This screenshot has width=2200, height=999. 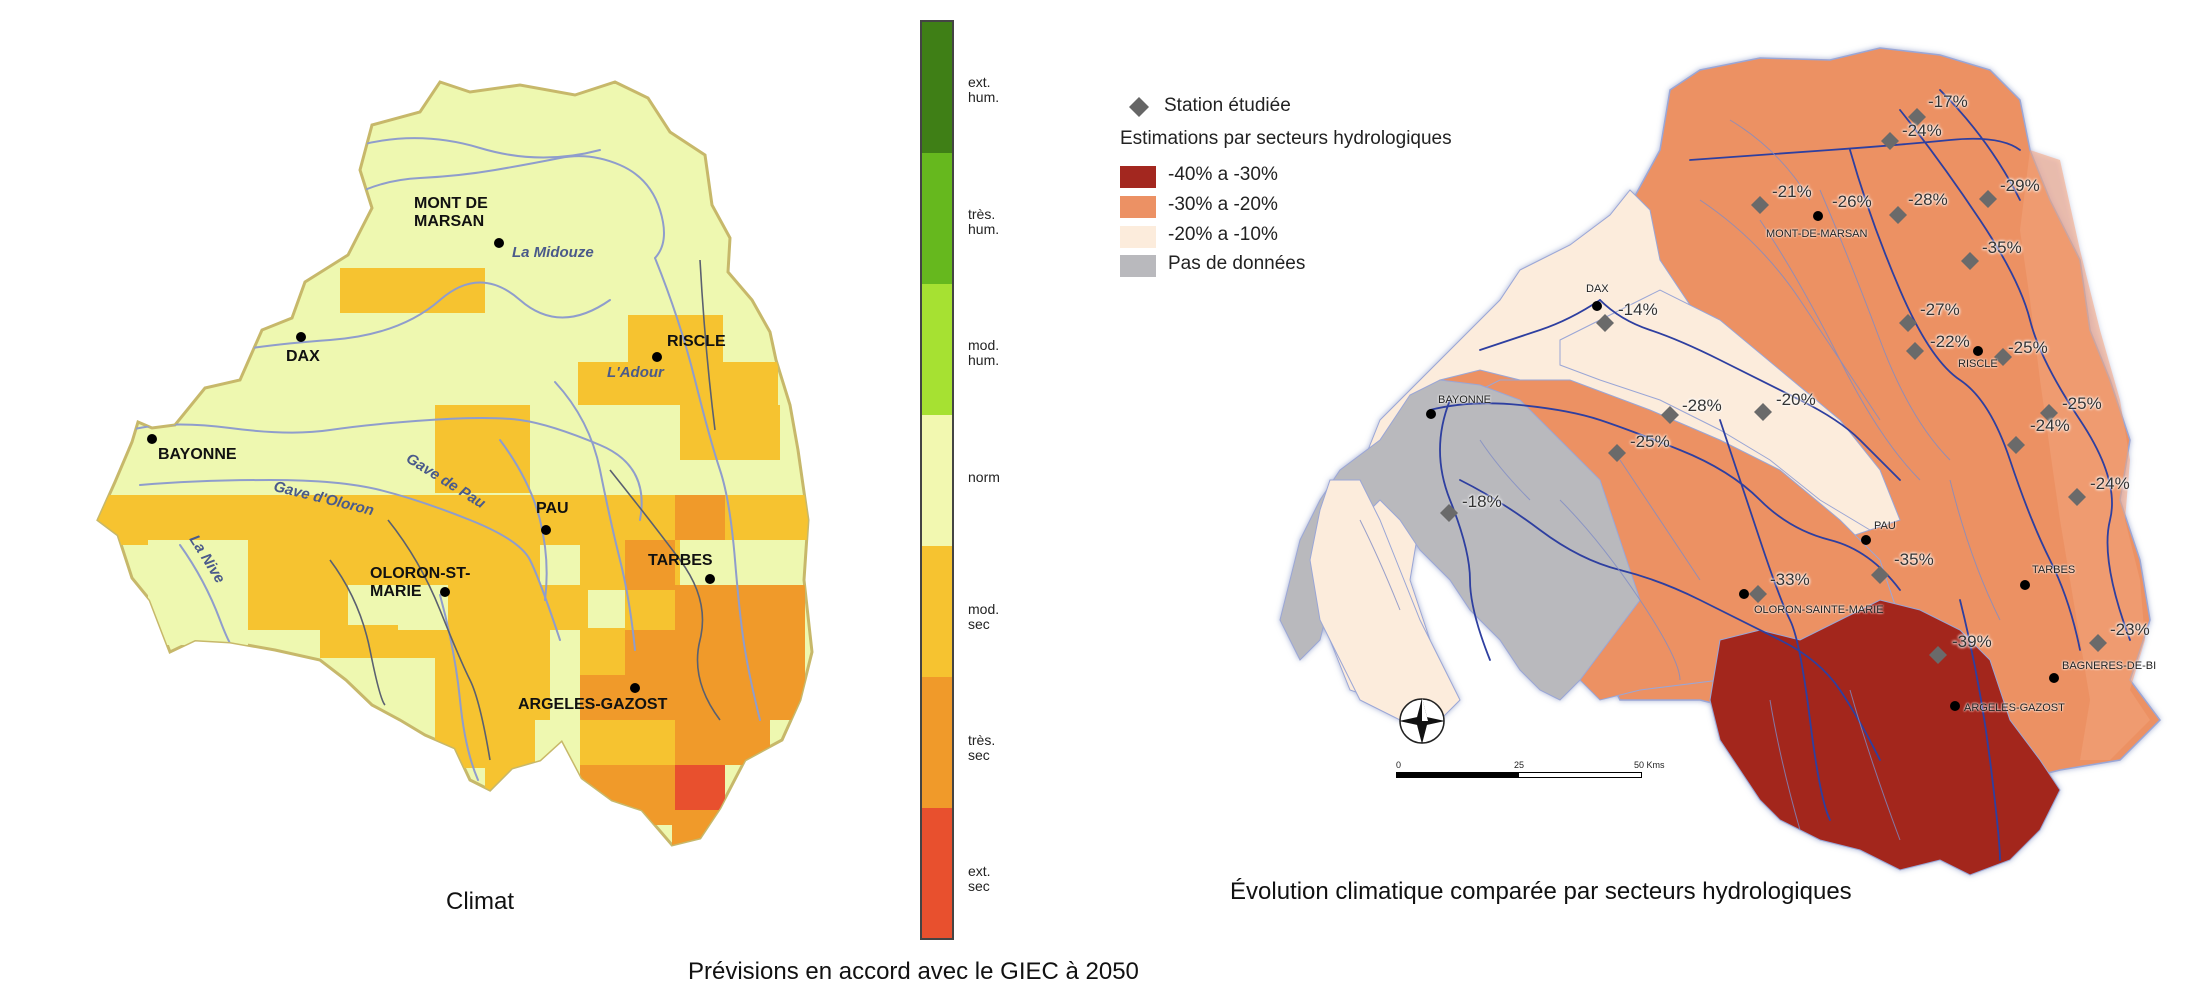 I want to click on scale-swatch-tres-sec, so click(x=937, y=742).